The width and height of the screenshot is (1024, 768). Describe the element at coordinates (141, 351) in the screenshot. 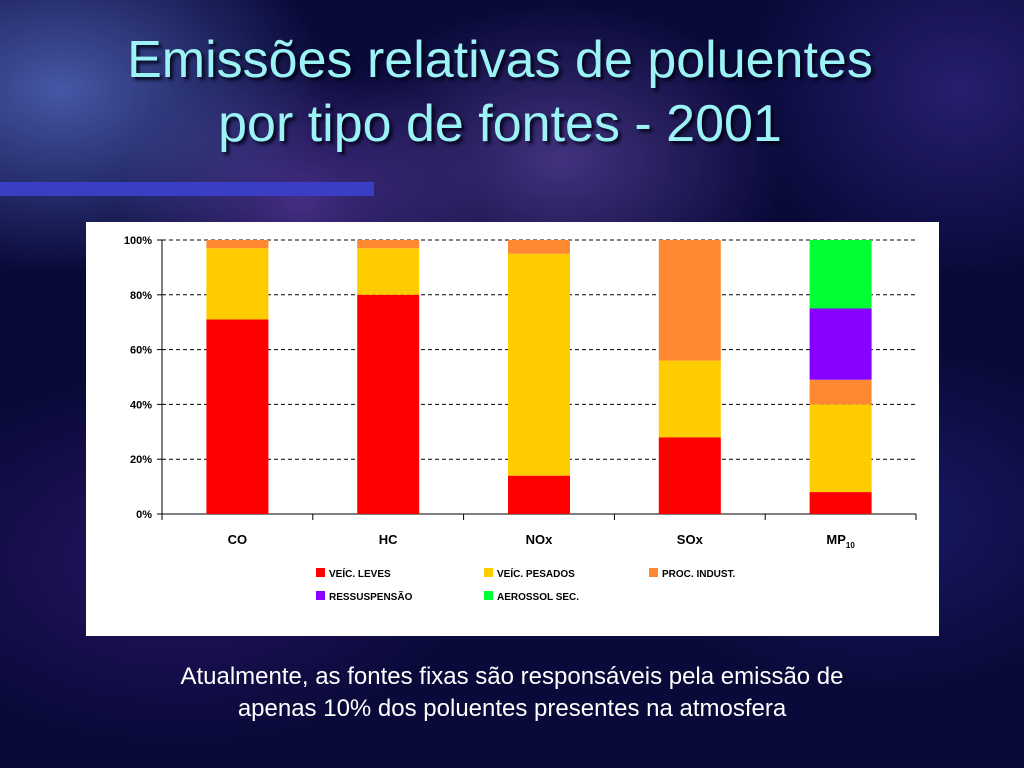

I see `y-tick-label: 60%` at that location.